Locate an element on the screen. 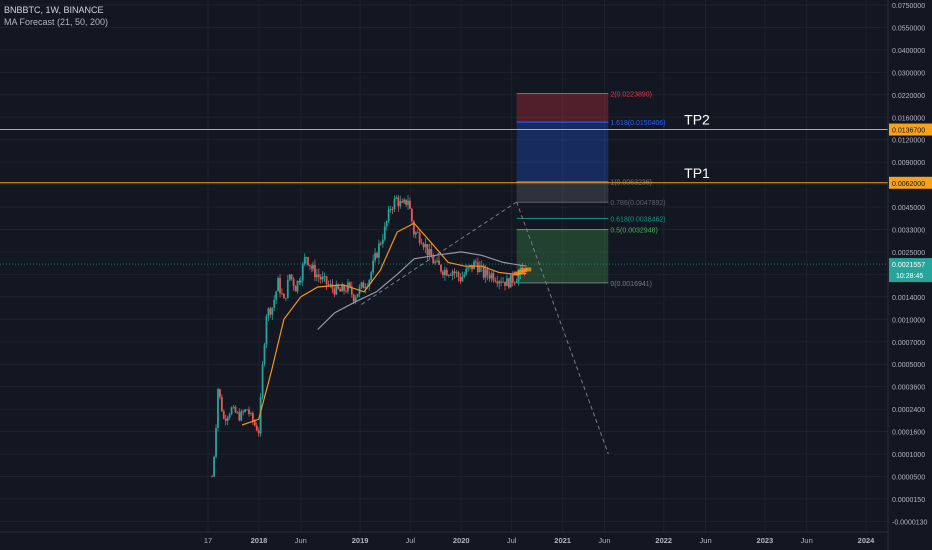 This screenshot has height=550, width=932. time-tick-label: Jul is located at coordinates (410, 540).